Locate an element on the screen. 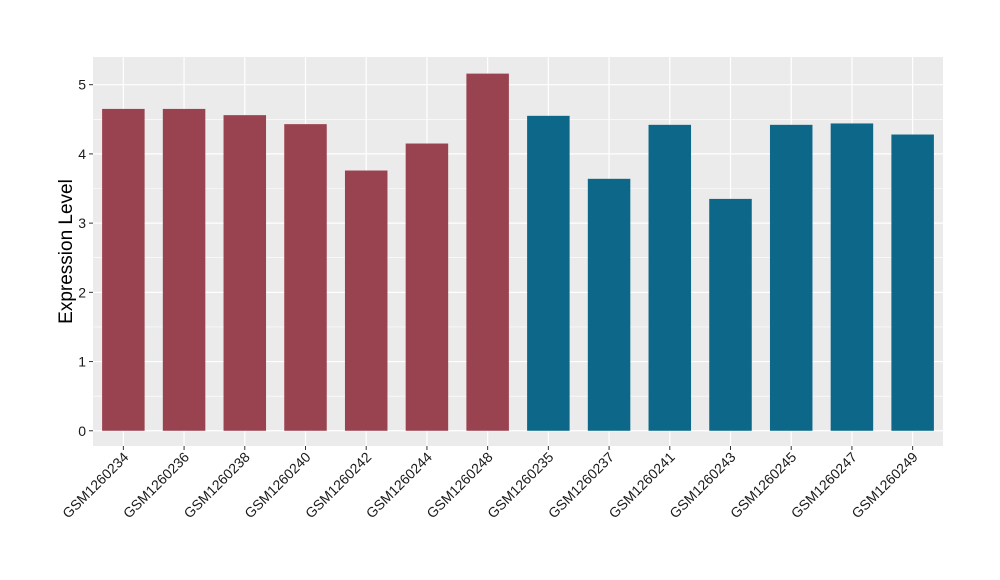  y-tick-label: 4 is located at coordinates (82, 154).